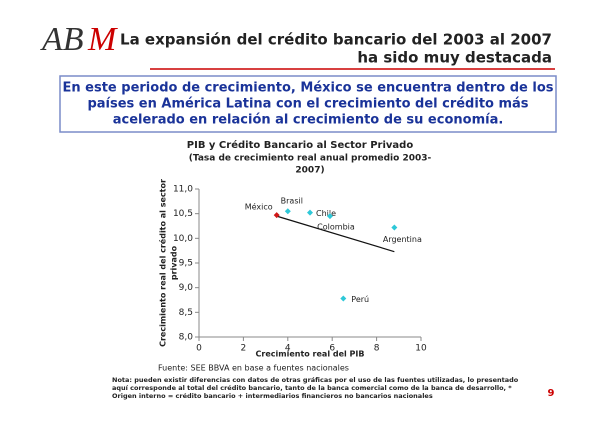 Image resolution: width=600 pixels, height=424 pixels. I want to click on x-axis-label: Crecimiento real del PIB, so click(310, 354).